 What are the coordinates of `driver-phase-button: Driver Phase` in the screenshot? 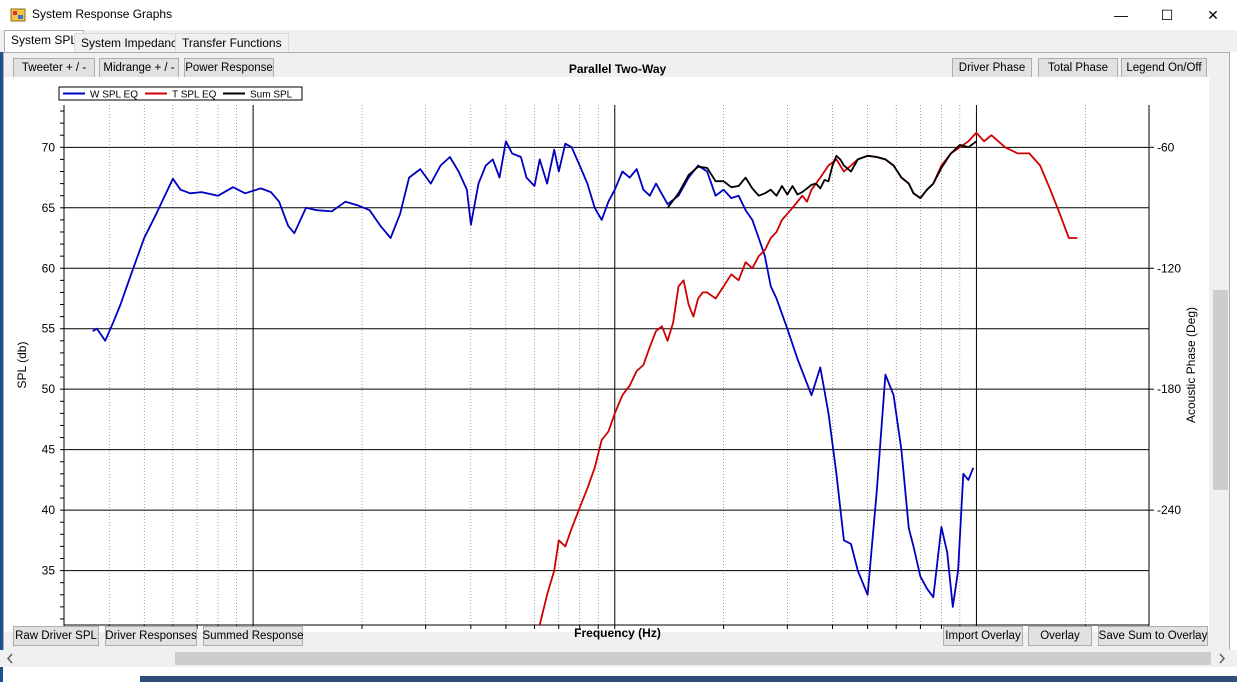 It's located at (992, 68).